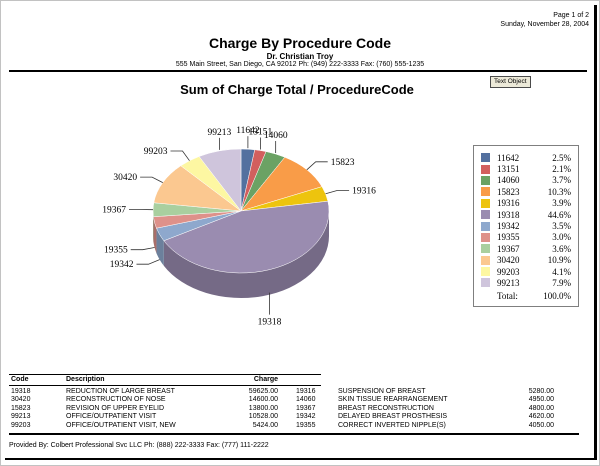  I want to click on legend-item-19316: 19316 3.9%, so click(526, 203).